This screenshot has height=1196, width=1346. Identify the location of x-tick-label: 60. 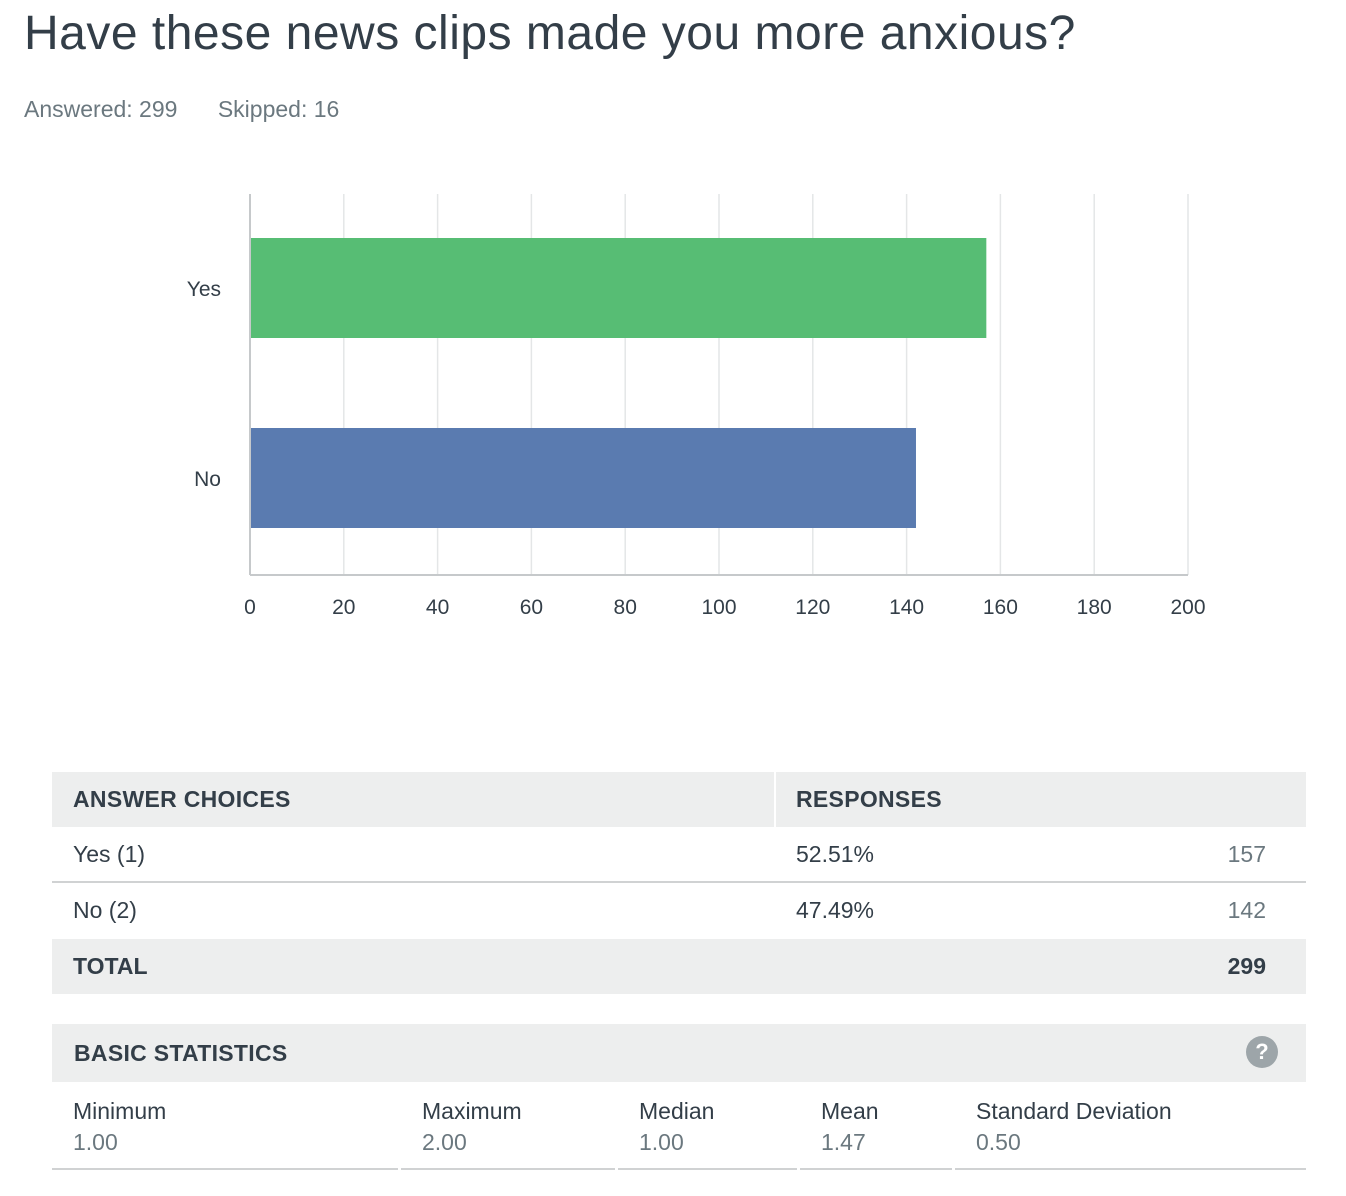
(531, 607).